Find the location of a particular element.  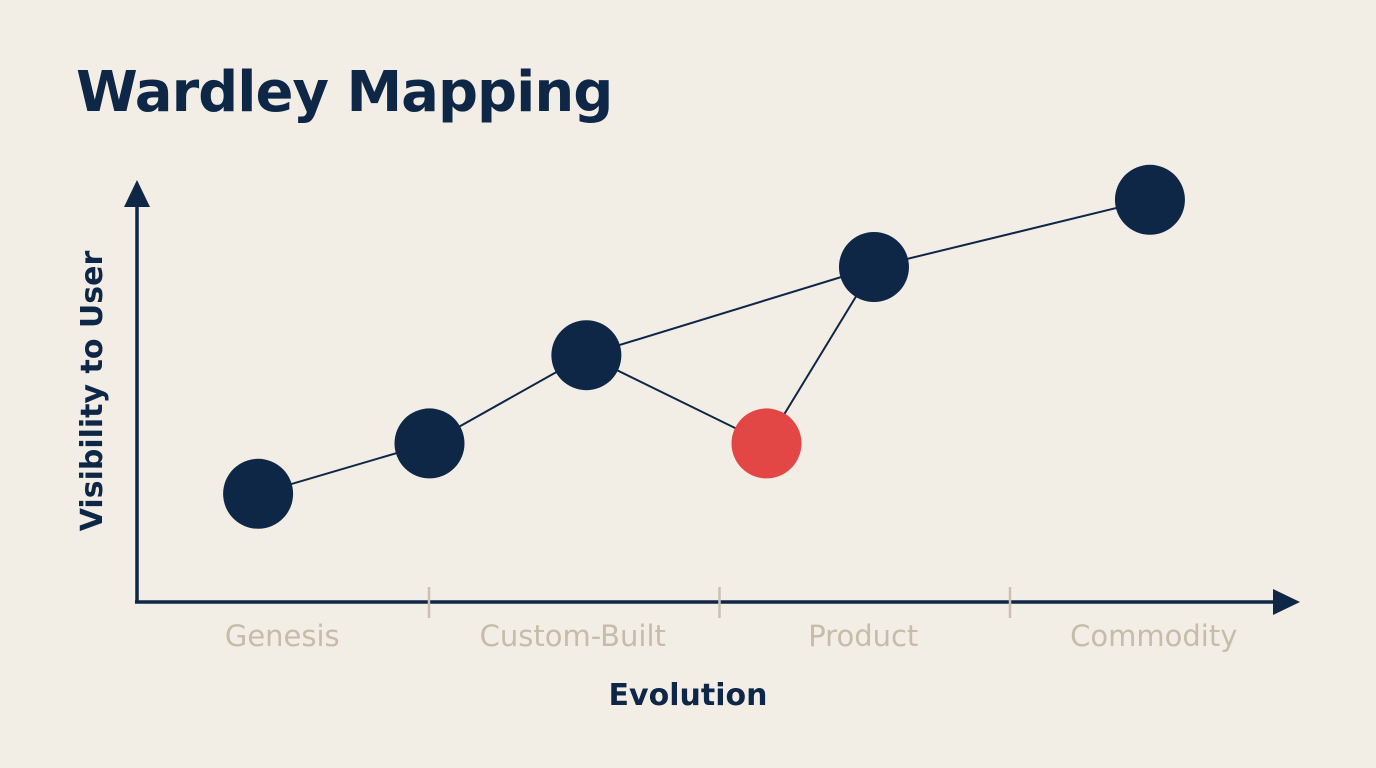

page-title: Wardley Mapping is located at coordinates (344, 92).